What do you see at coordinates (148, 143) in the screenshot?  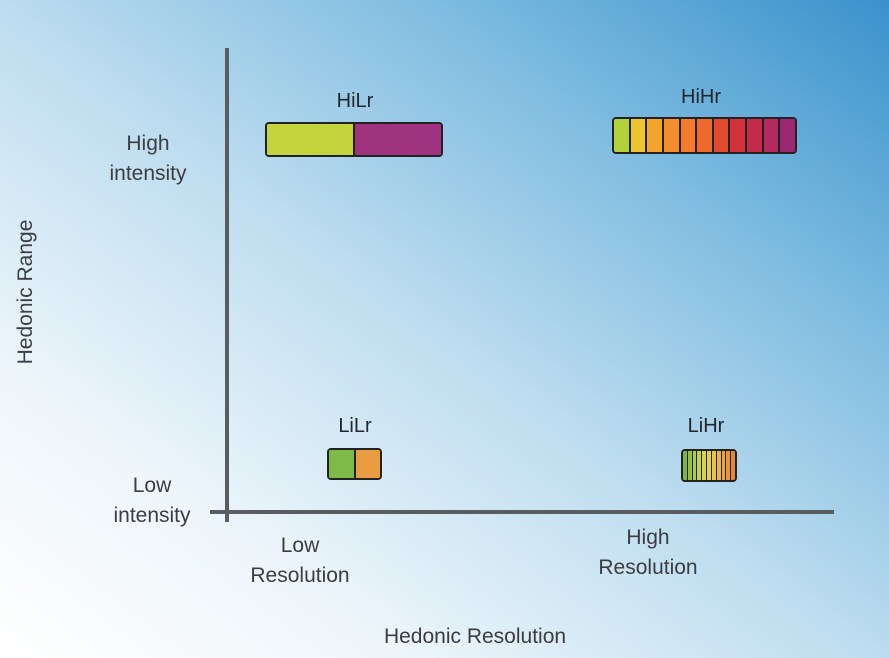 I see `y-tick-high-line1: High` at bounding box center [148, 143].